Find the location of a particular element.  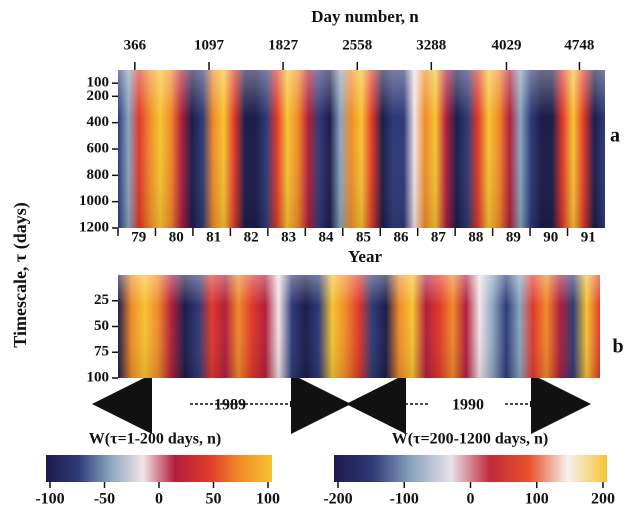

y-tick-label: 600 is located at coordinates (98, 148).